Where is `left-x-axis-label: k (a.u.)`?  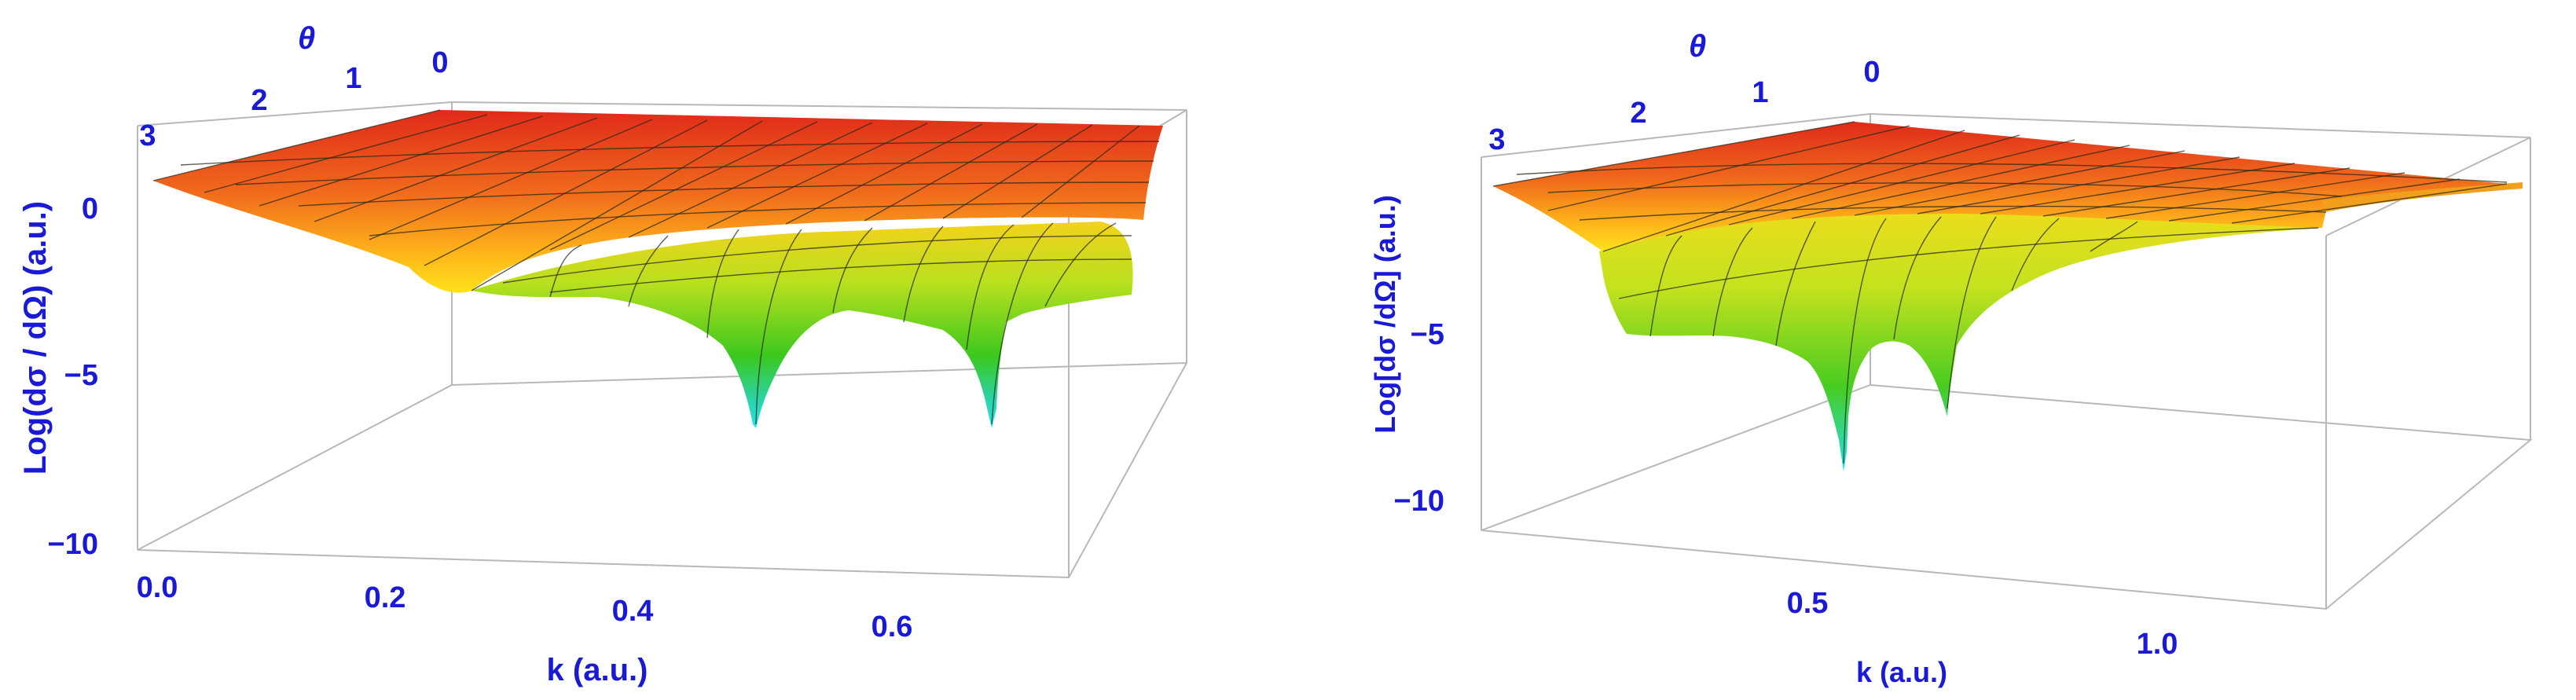
left-x-axis-label: k (a.u.) is located at coordinates (597, 670).